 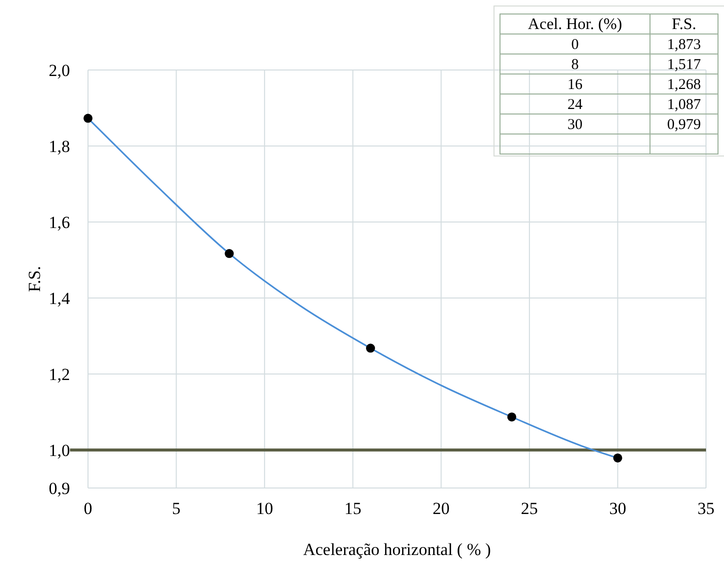 I want to click on x-axis-title: Aceleração horizontal ( % ), so click(x=397, y=549).